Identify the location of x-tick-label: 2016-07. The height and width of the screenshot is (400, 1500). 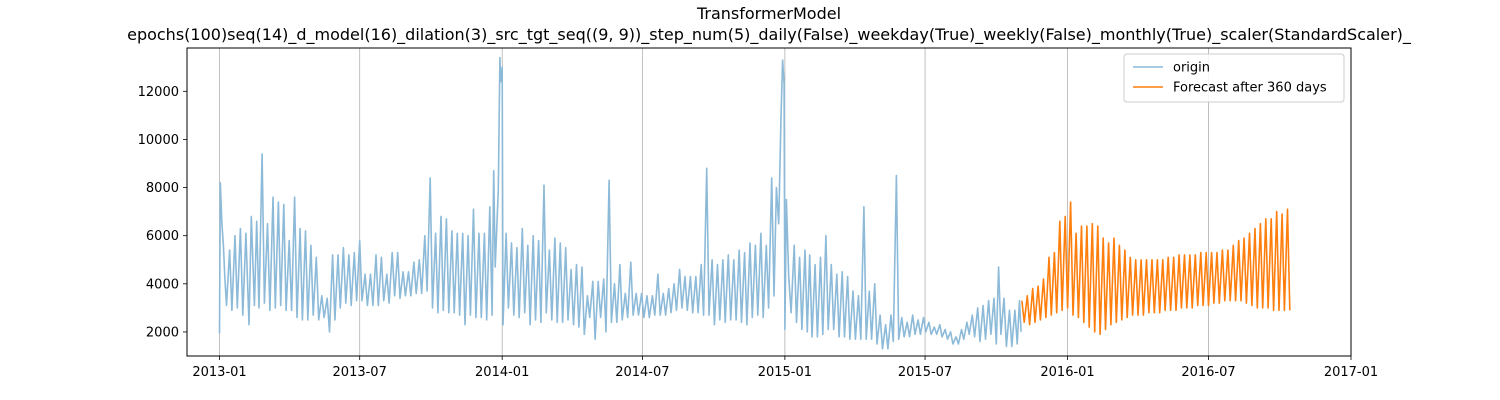
(1208, 372).